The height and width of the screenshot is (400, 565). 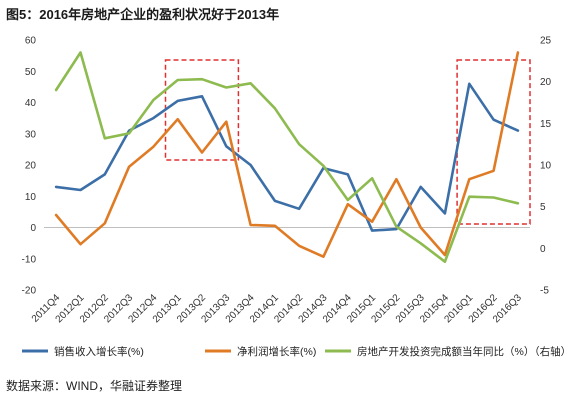 What do you see at coordinates (546, 124) in the screenshot?
I see `y-right-tick-label: 15` at bounding box center [546, 124].